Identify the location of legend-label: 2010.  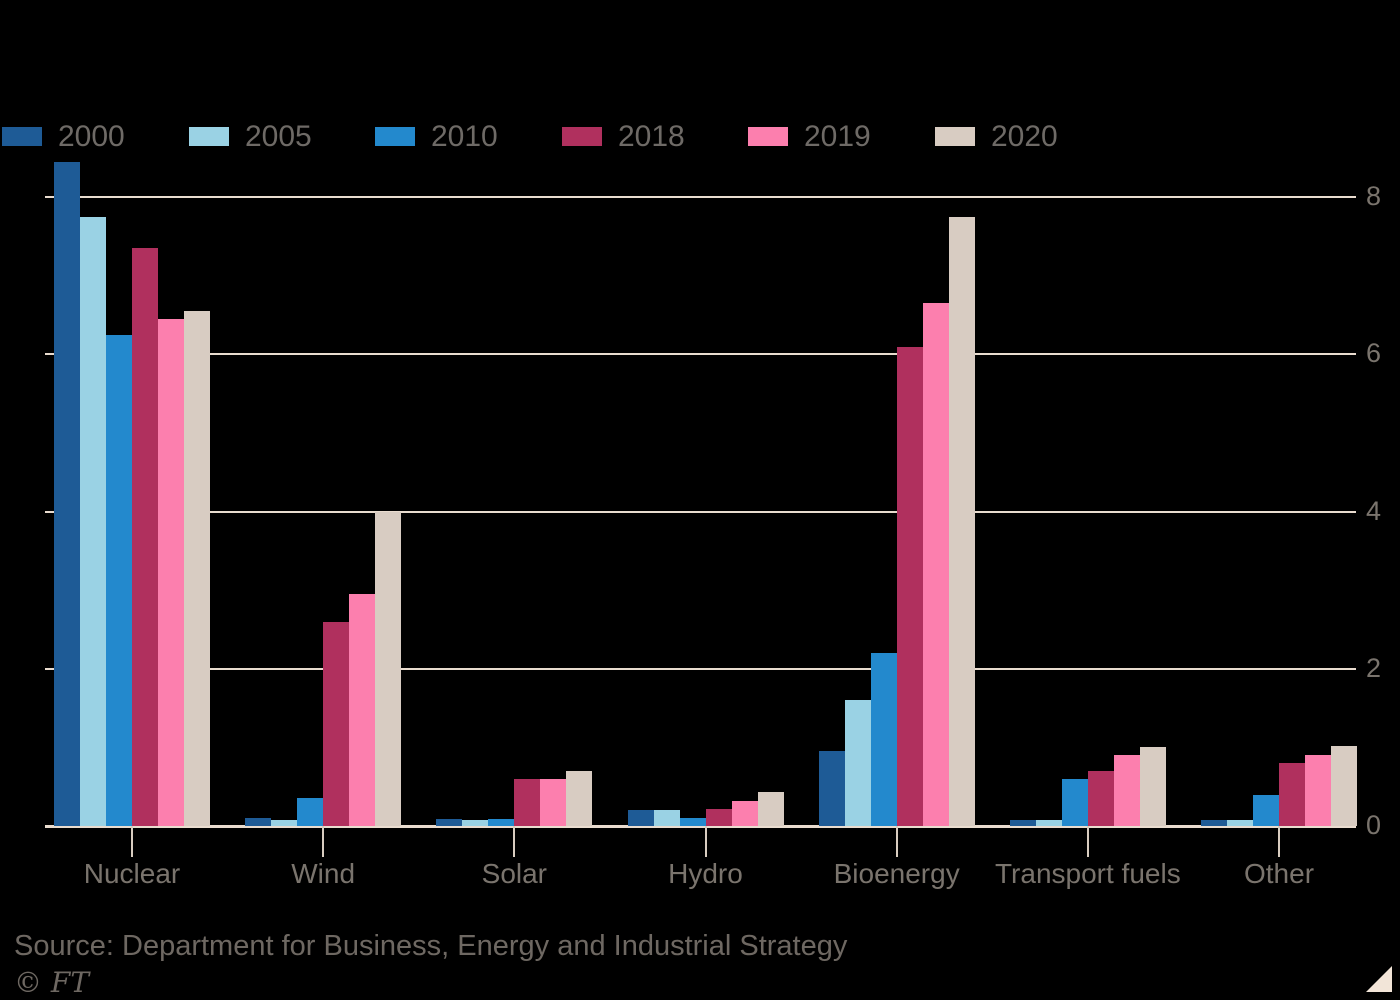
(464, 136).